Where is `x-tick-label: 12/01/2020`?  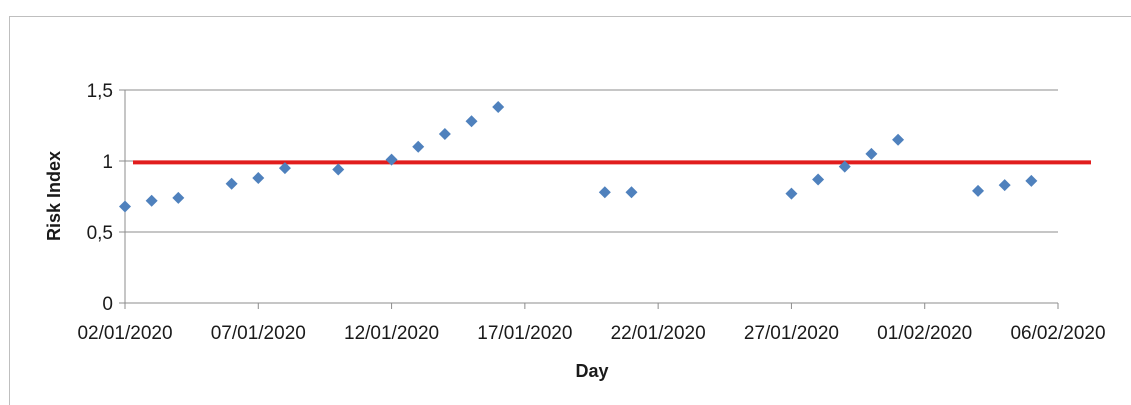
x-tick-label: 12/01/2020 is located at coordinates (391, 333).